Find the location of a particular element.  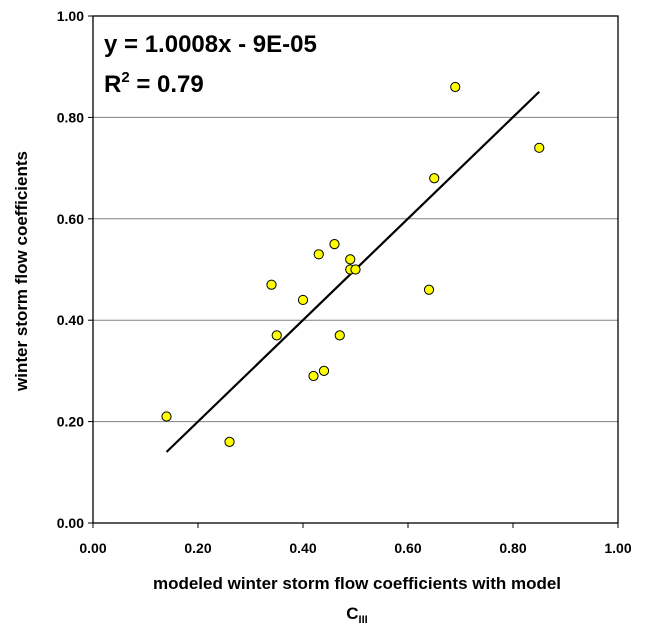

y-tick-label: 0.00 is located at coordinates (70, 523).